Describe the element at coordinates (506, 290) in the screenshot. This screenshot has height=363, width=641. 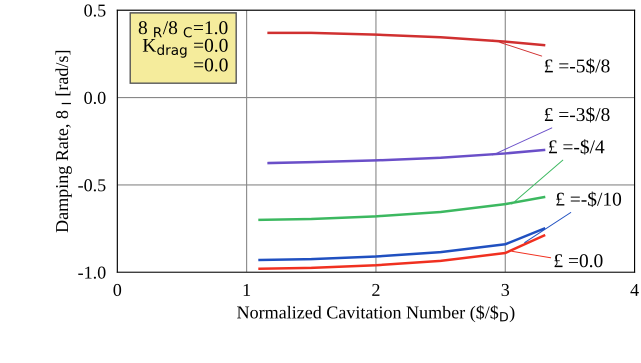
I see `x-tick-label: 3` at that location.